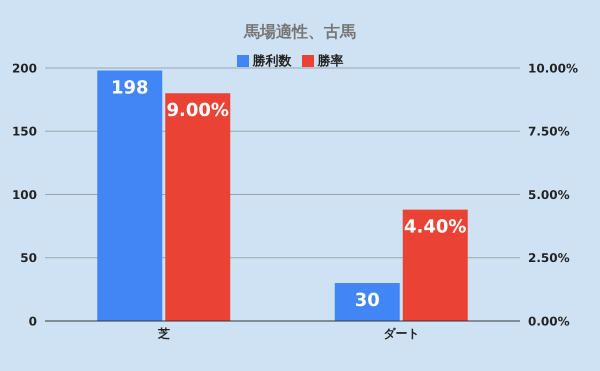 The image size is (600, 371). I want to click on y-tick-label: 200, so click(24, 68).